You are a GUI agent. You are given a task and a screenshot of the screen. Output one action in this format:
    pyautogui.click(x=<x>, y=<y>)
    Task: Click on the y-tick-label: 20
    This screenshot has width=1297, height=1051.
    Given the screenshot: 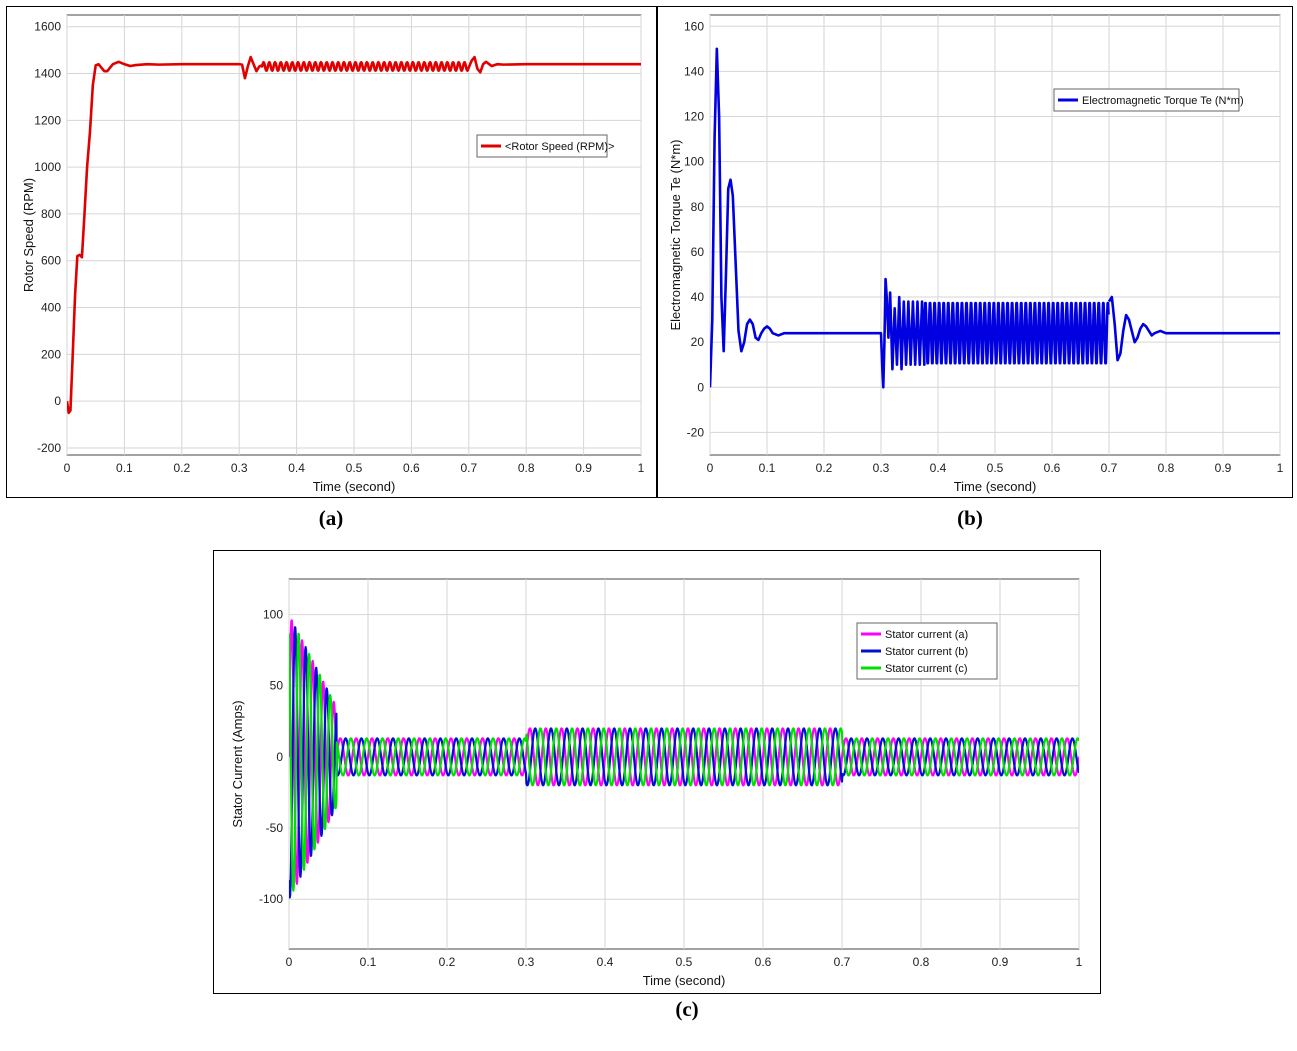 What is the action you would take?
    pyautogui.click(x=698, y=342)
    